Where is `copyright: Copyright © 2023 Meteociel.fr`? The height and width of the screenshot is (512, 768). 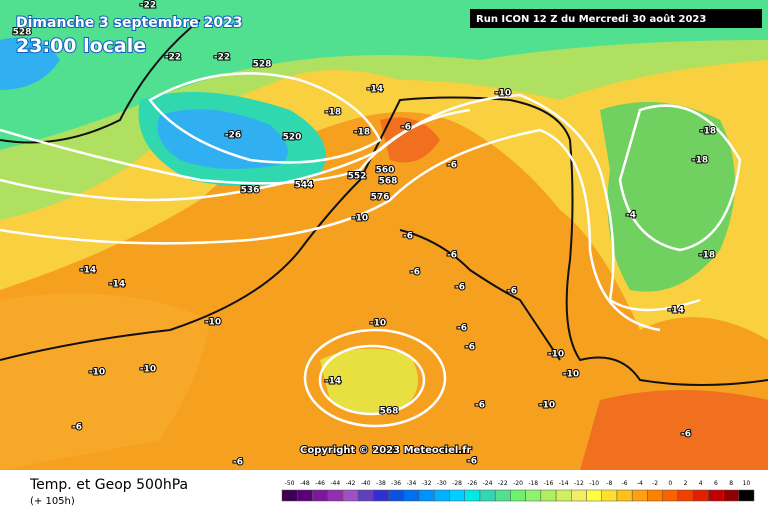 copyright: Copyright © 2023 Meteociel.fr is located at coordinates (385, 450).